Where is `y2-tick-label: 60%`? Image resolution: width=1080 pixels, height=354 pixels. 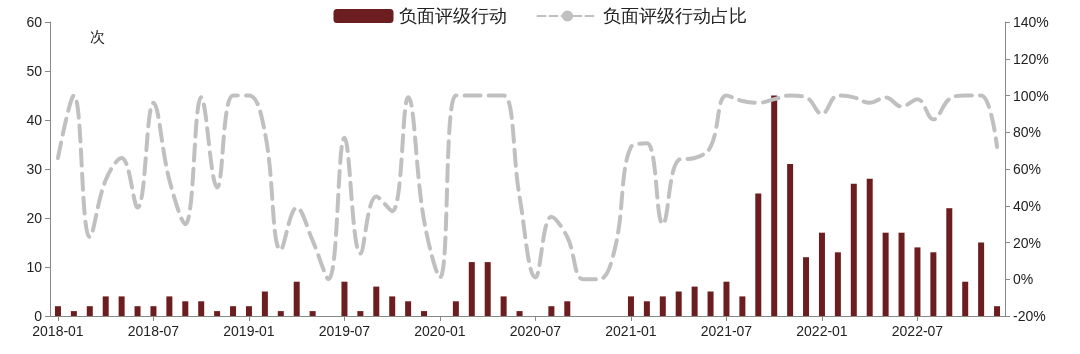 y2-tick-label: 60% is located at coordinates (1027, 169).